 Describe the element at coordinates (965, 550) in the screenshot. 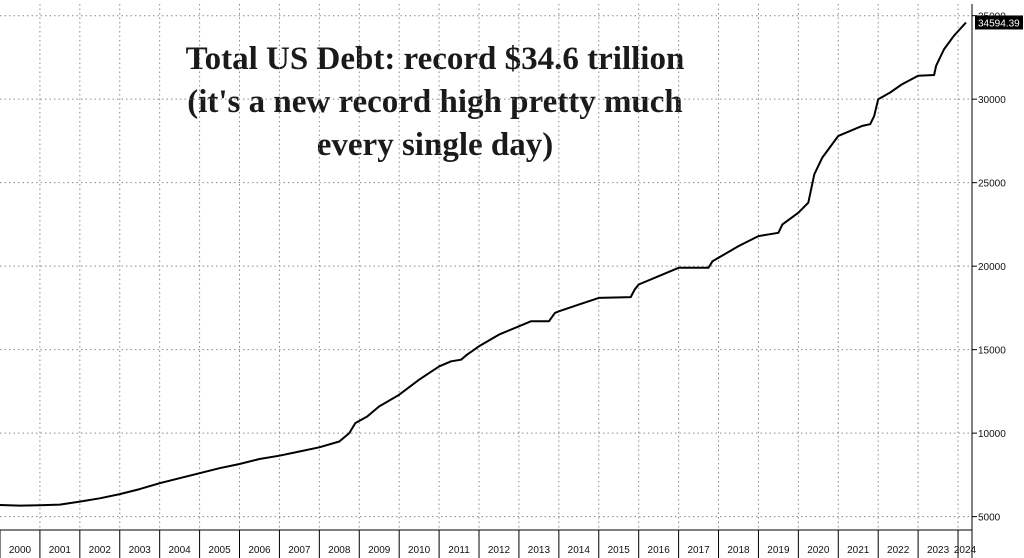

I see `x-tick-label: 2024` at that location.